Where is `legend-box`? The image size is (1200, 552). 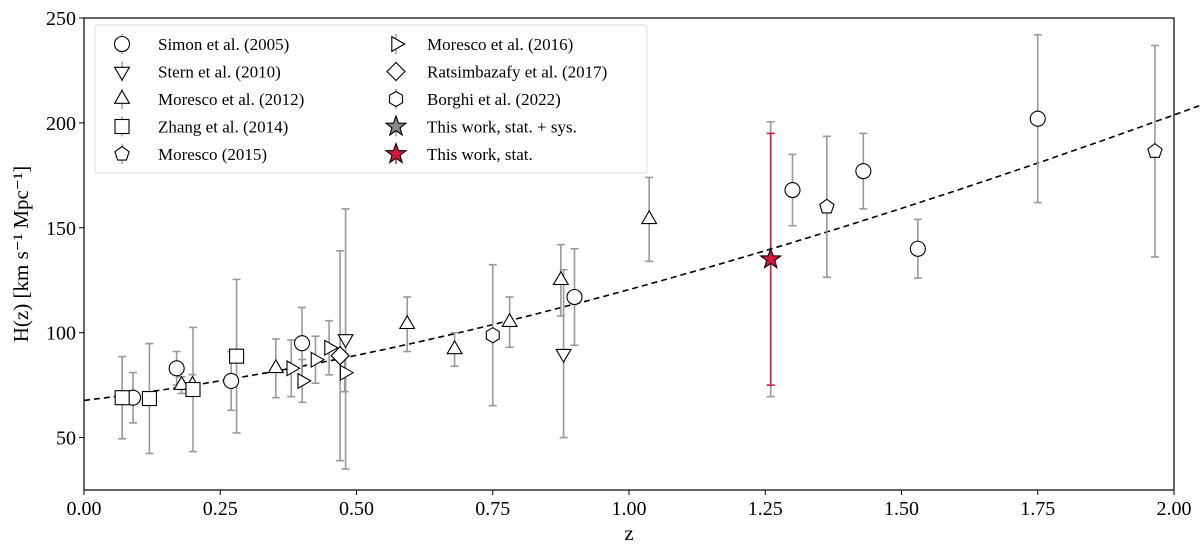
legend-box is located at coordinates (371, 99).